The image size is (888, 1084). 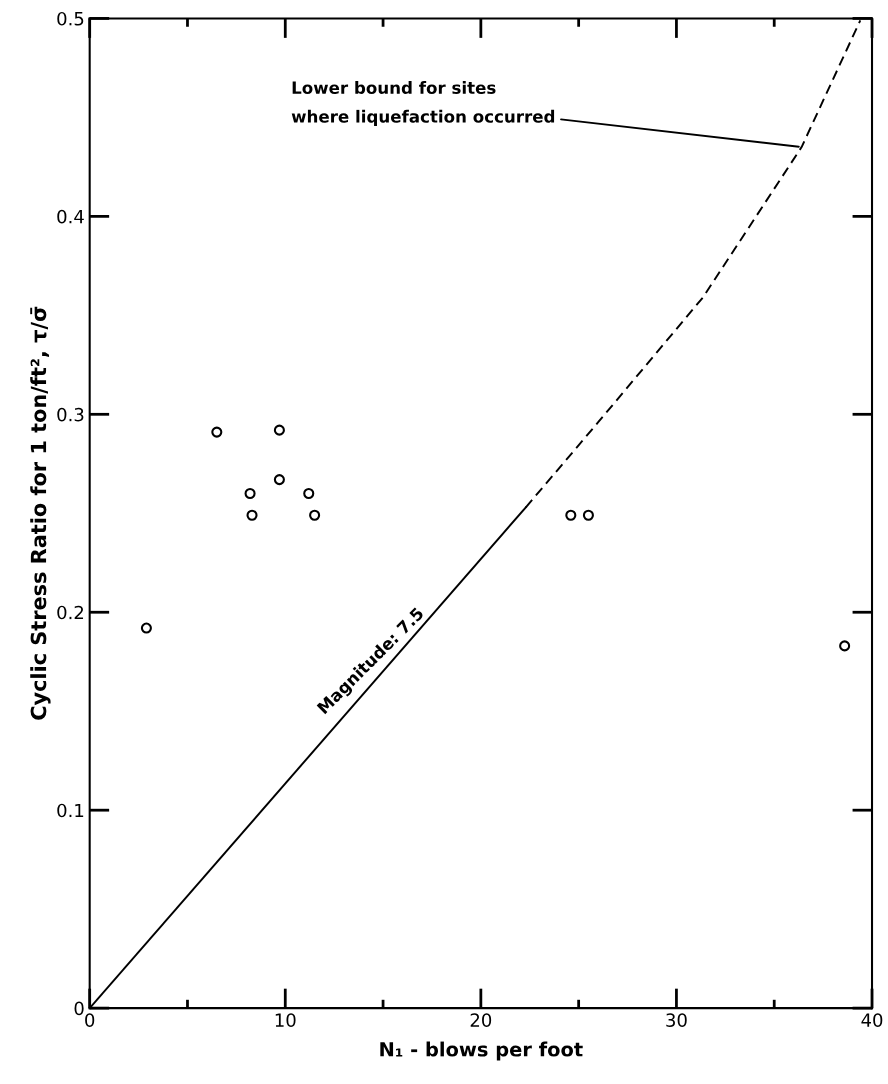 I want to click on y-tick-label: 0.3, so click(x=70, y=414).